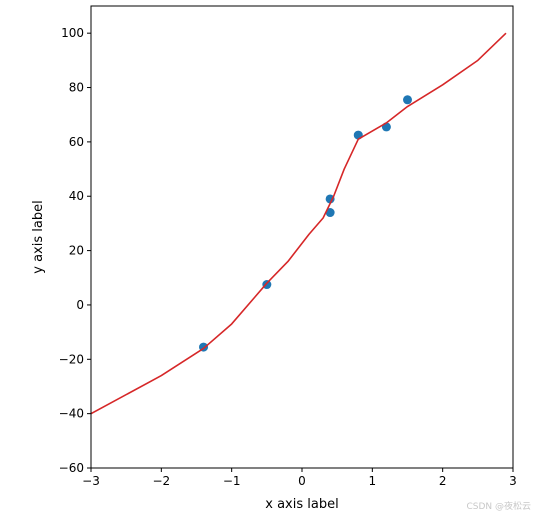  Describe the element at coordinates (71, 414) in the screenshot. I see `y-tick-label: −40` at that location.